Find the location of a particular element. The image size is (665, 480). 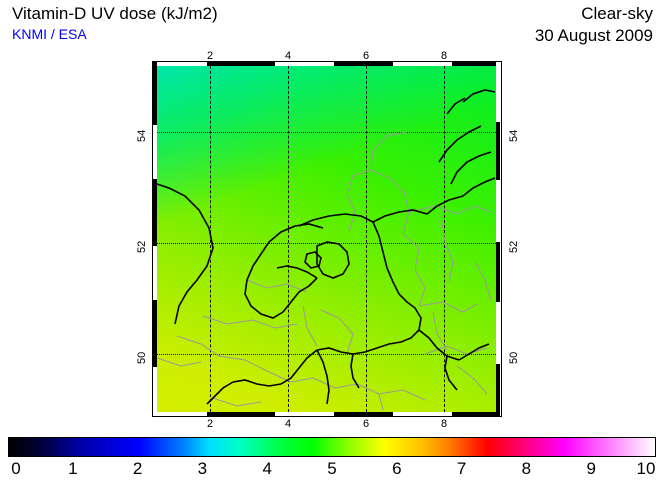

colorbar-tick-10: 10 is located at coordinates (646, 468).